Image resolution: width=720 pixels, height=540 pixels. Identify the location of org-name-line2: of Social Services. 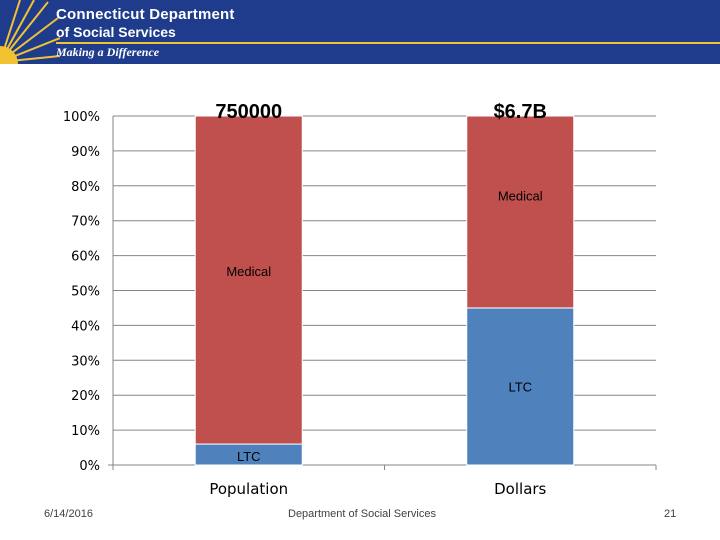
(116, 32).